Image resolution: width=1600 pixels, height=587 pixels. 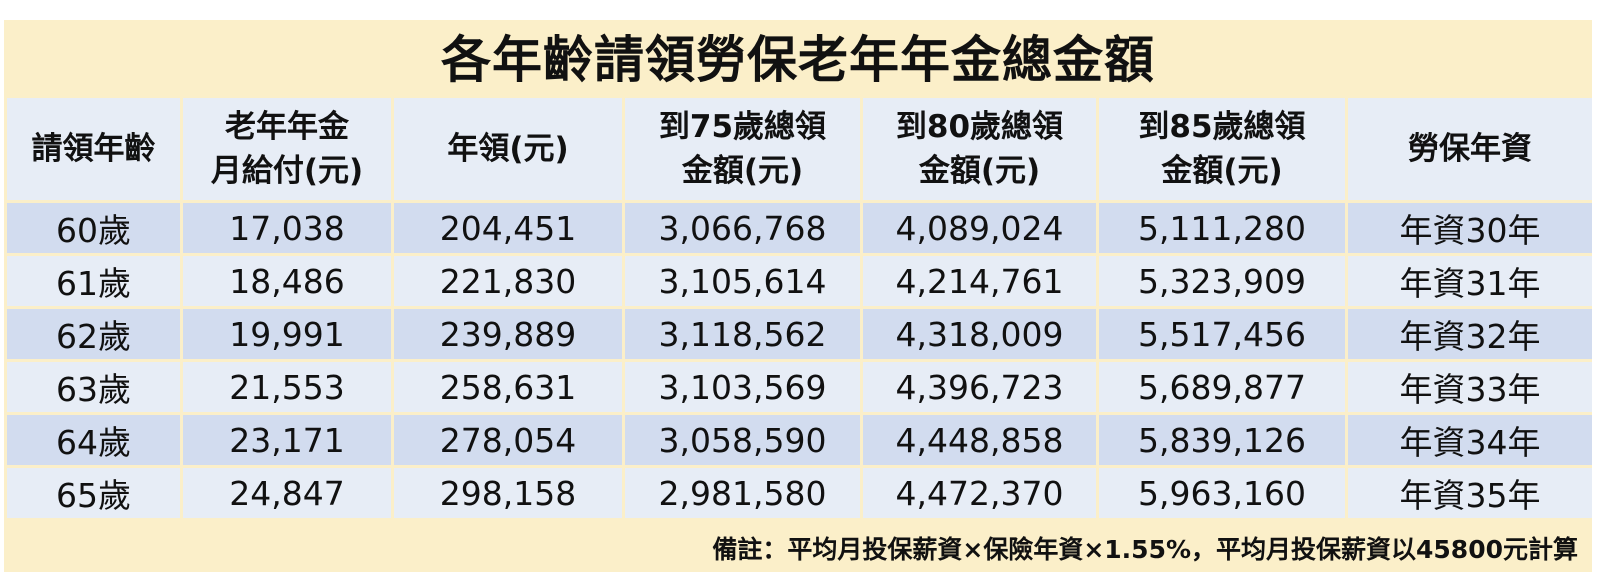 I want to click on cell-age: 64歲, so click(x=93, y=440).